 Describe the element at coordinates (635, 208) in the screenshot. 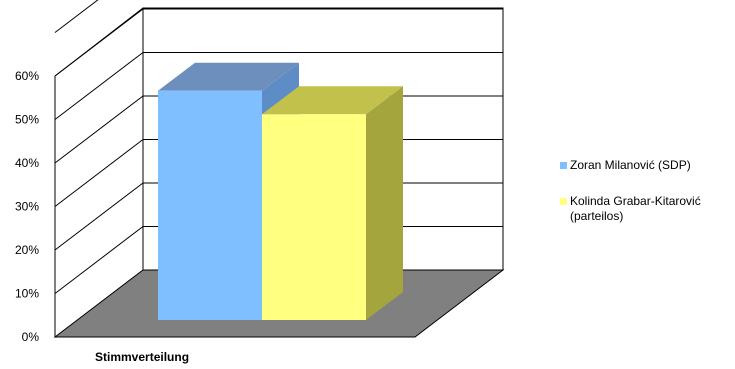

I see `legend-label-grabar-kitarovic: Kolinda Grabar-Kitarović (parteilos)` at that location.